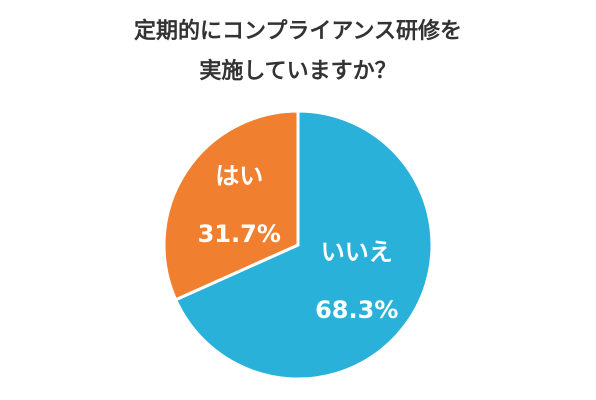 Image resolution: width=596 pixels, height=400 pixels. I want to click on pie-slice, so click(231, 205).